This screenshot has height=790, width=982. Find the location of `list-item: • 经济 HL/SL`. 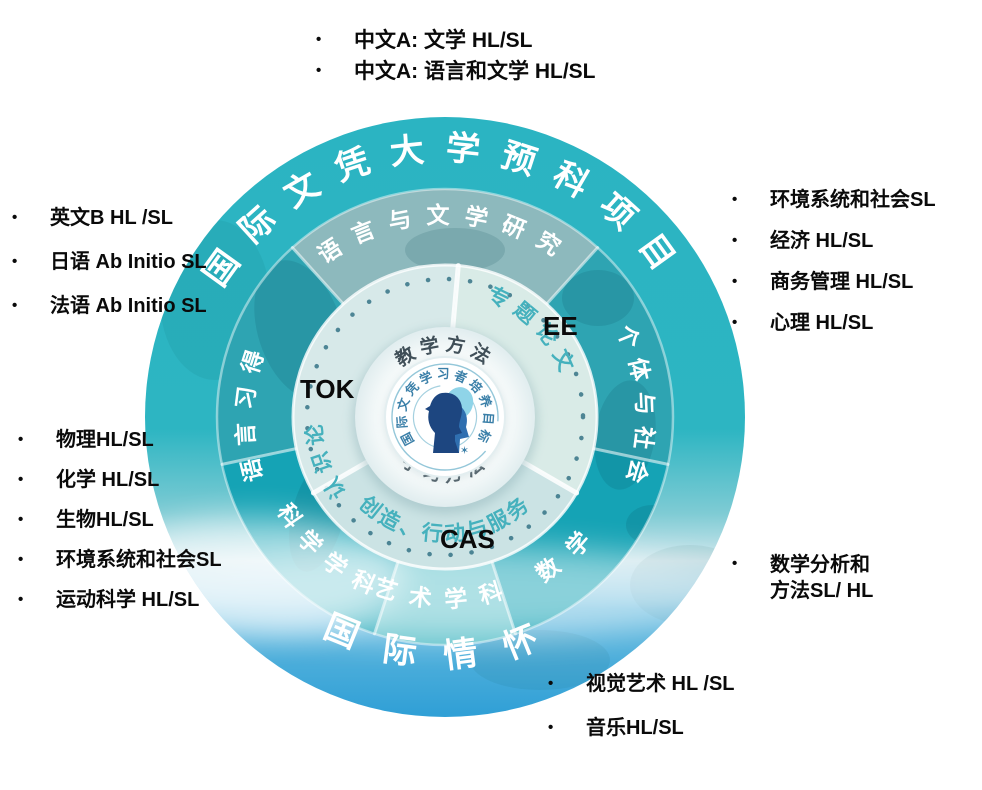

list-item: • 经济 HL/SL is located at coordinates (834, 241).